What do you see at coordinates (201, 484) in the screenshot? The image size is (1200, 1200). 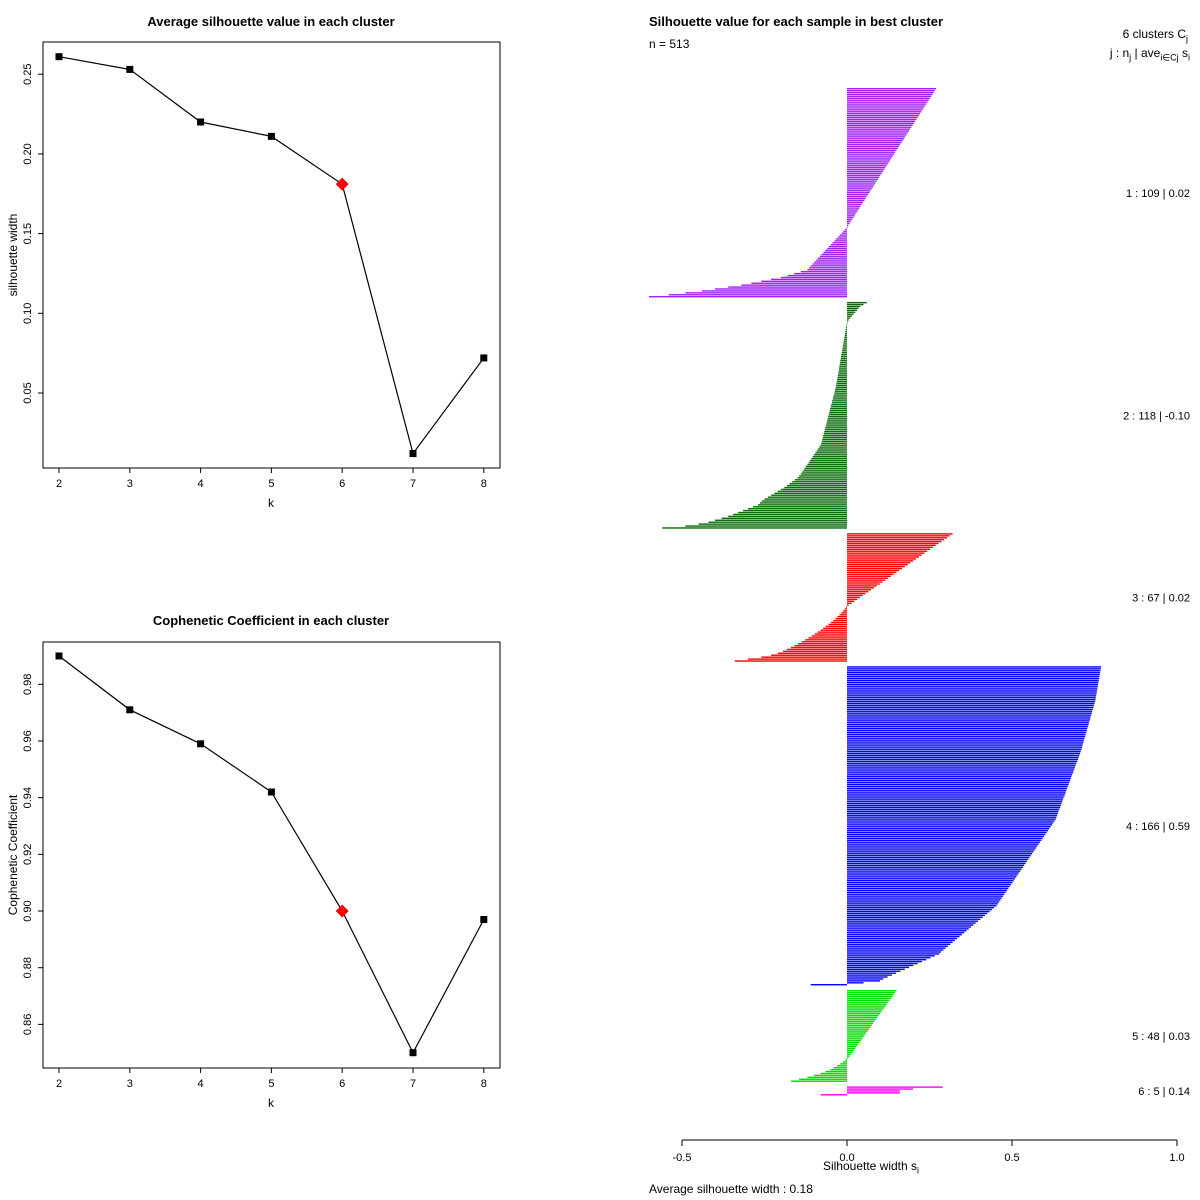 I see `x-tick-label: 4` at bounding box center [201, 484].